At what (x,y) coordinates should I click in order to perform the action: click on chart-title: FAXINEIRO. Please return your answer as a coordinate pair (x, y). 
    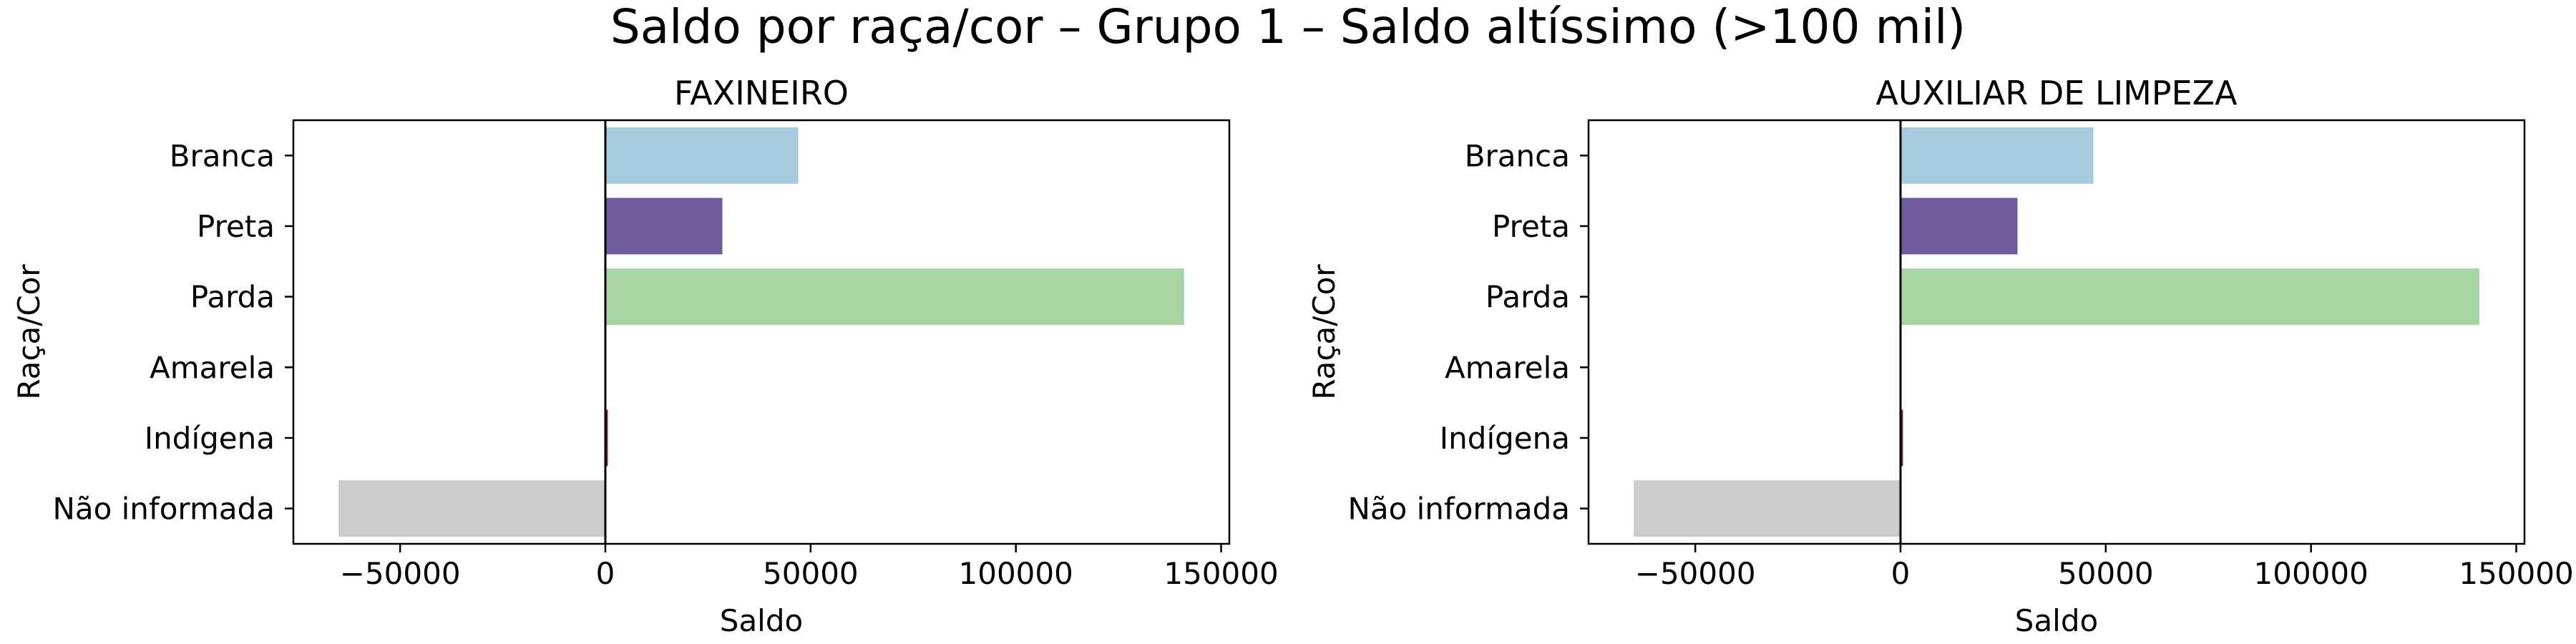
    Looking at the image, I should click on (761, 93).